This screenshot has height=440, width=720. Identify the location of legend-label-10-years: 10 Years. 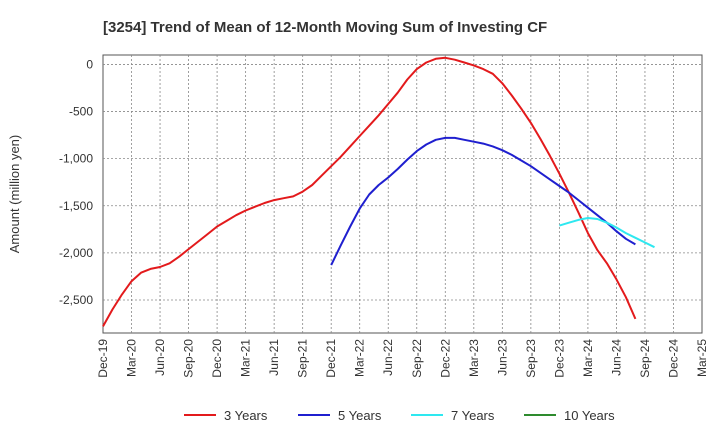
(589, 415).